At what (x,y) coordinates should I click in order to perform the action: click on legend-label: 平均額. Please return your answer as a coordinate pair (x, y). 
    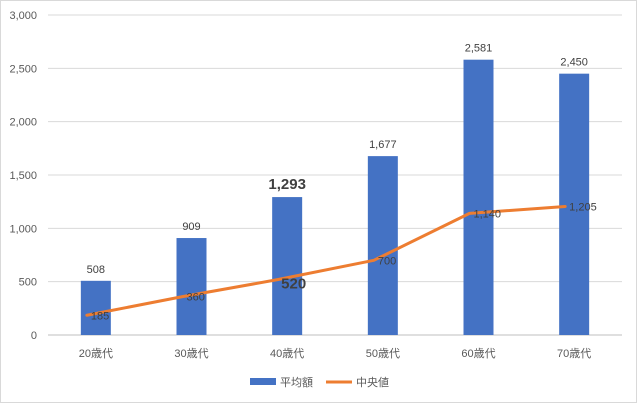
    Looking at the image, I should click on (296, 382).